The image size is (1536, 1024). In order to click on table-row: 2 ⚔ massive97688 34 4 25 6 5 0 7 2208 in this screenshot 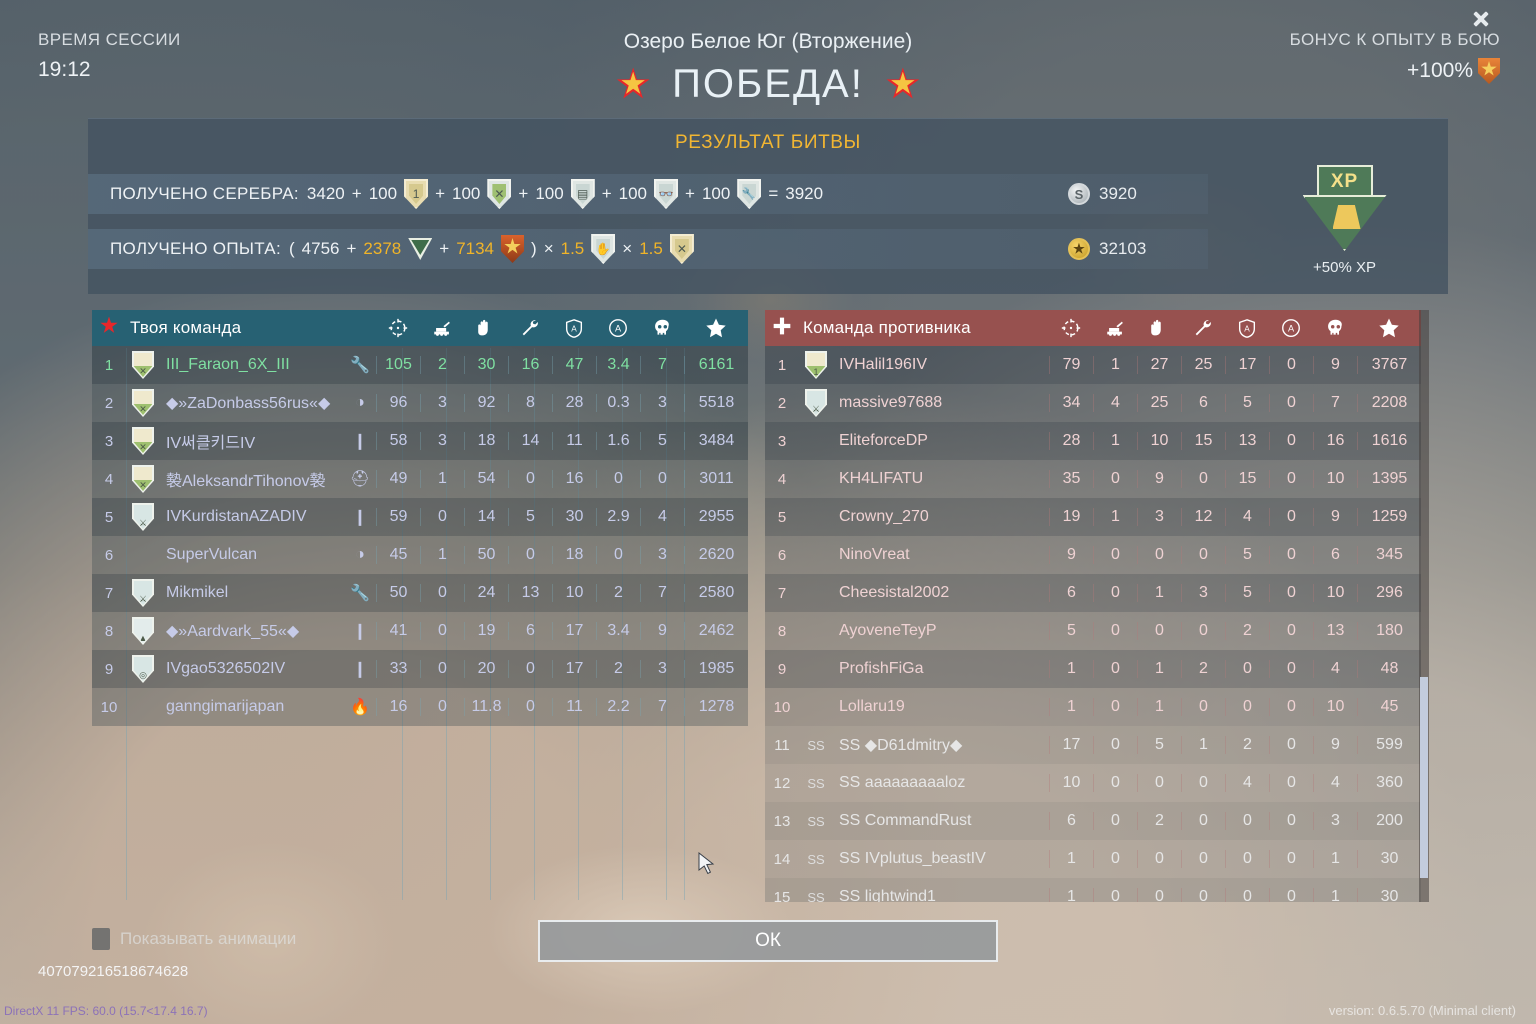, I will do `click(1093, 403)`.